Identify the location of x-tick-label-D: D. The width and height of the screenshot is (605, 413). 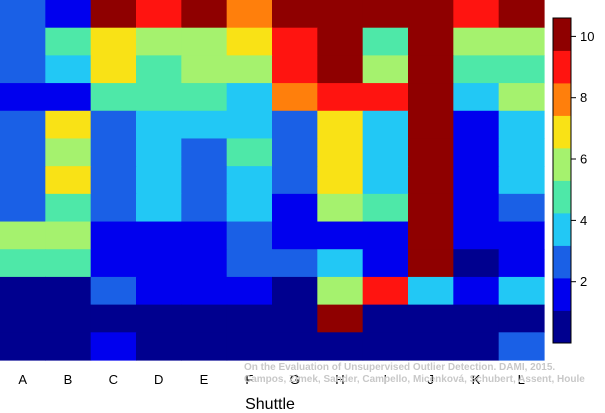
(158, 379).